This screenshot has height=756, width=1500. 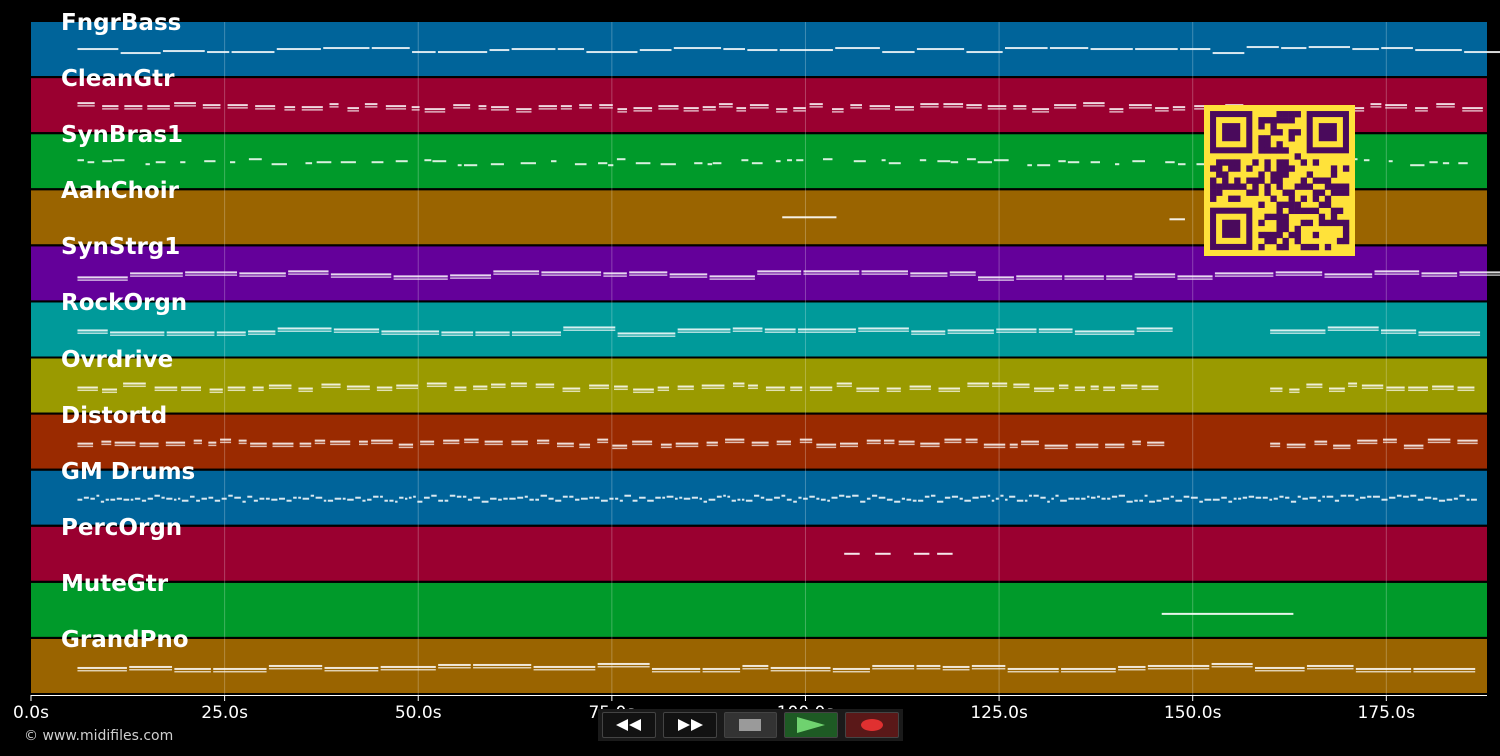 I want to click on fast-forward-button, so click(x=689, y=725).